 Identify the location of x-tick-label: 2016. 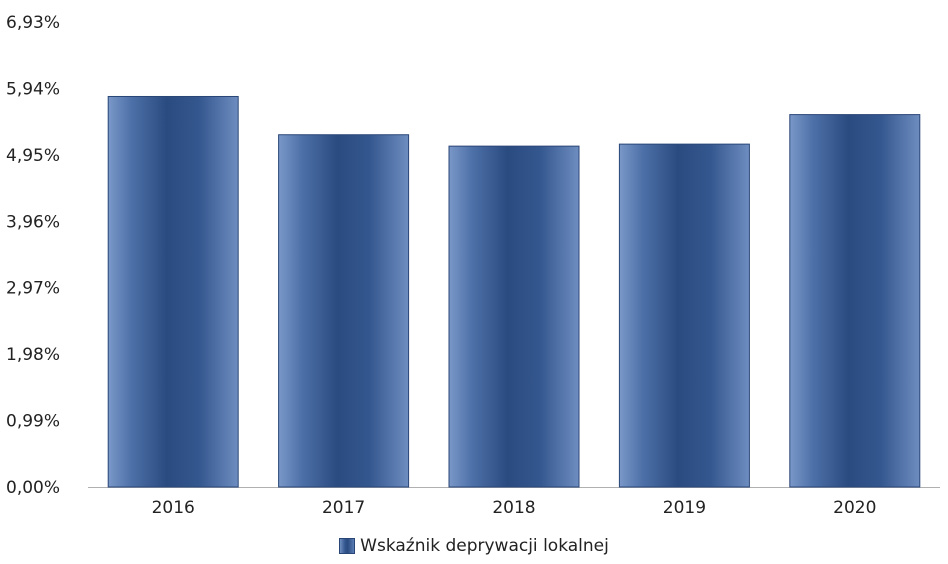
(173, 508).